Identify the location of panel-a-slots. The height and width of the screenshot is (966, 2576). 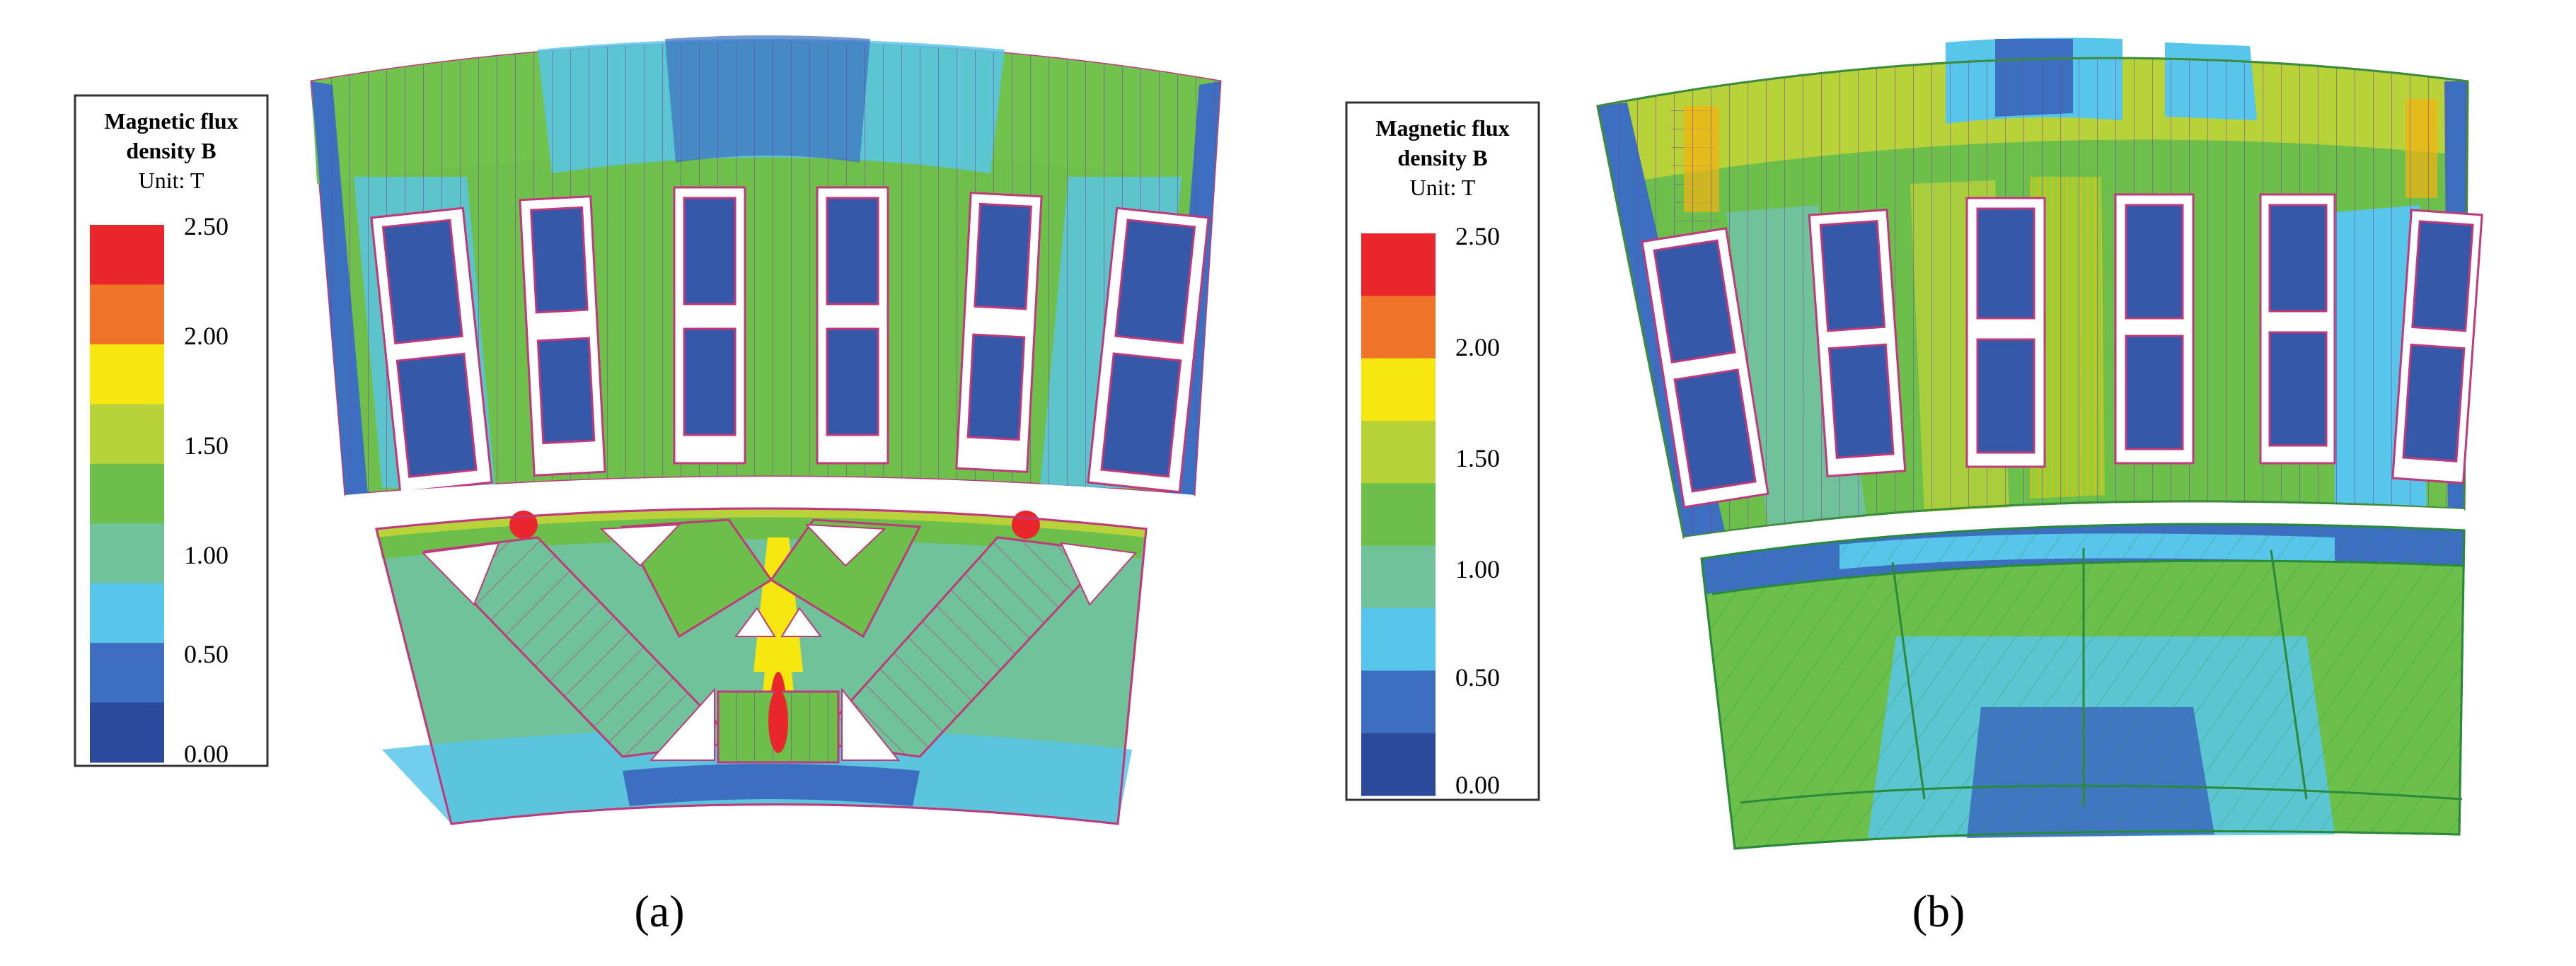
(790, 340).